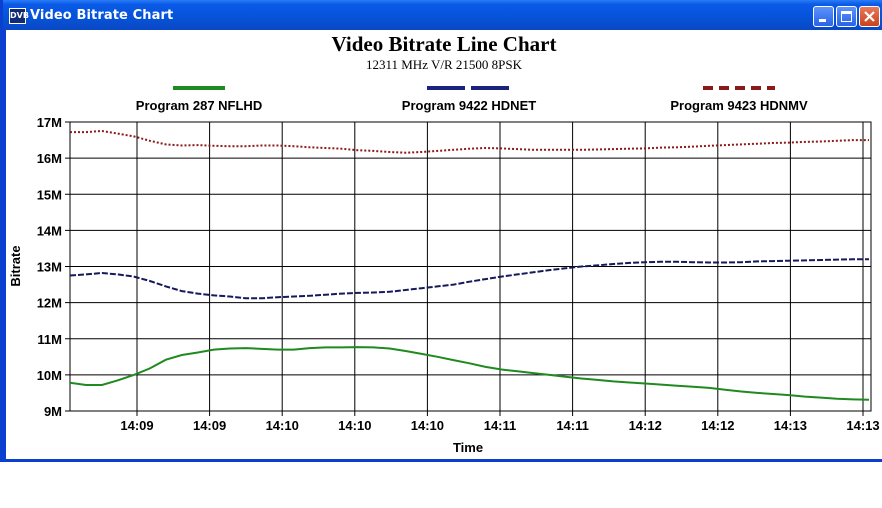 The height and width of the screenshot is (508, 882). Describe the element at coordinates (49, 194) in the screenshot. I see `y-tick-label: 15M` at that location.